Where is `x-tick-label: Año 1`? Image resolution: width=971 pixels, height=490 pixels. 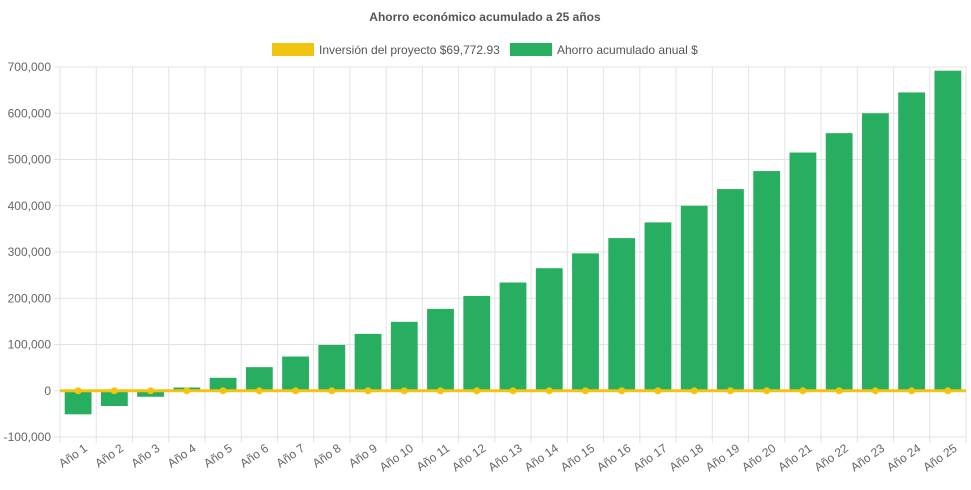 x-tick-label: Año 1 is located at coordinates (73, 456).